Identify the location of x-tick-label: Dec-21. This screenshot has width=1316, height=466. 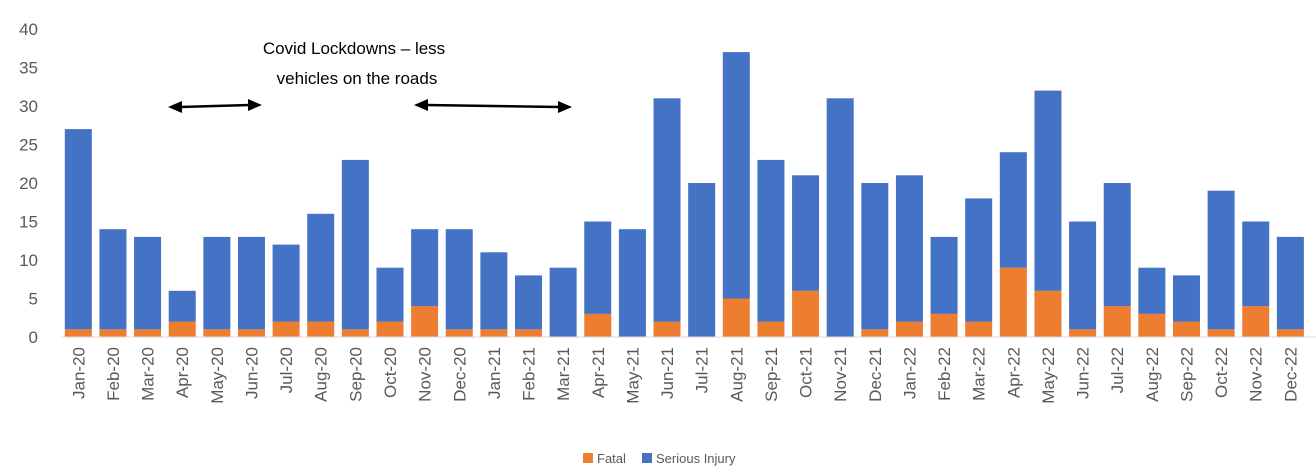
(875, 374).